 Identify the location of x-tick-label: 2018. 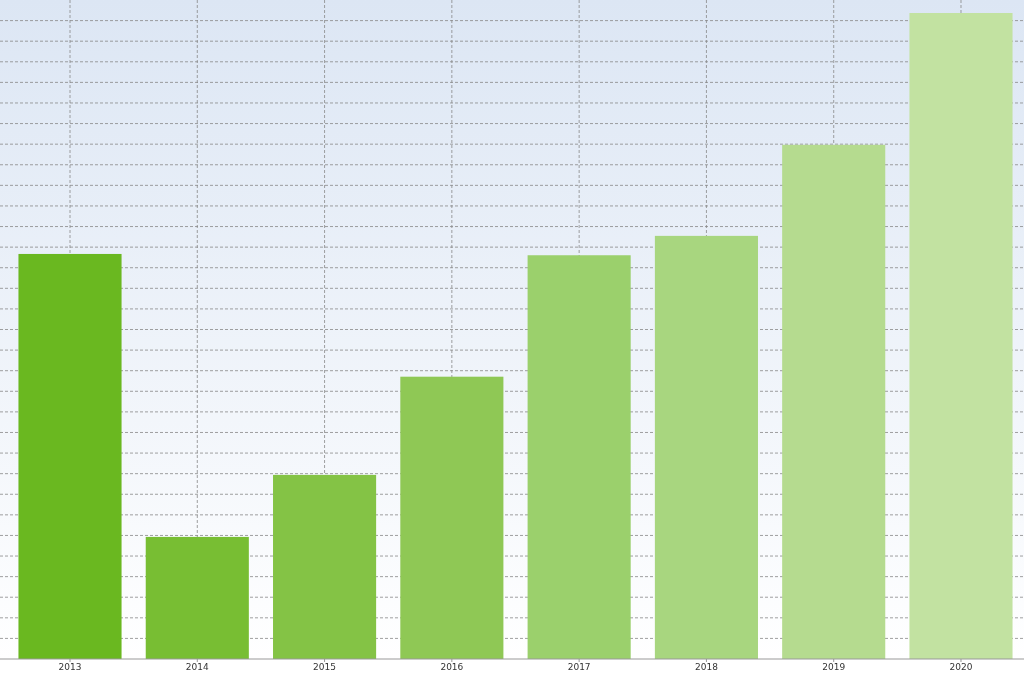
(706, 666).